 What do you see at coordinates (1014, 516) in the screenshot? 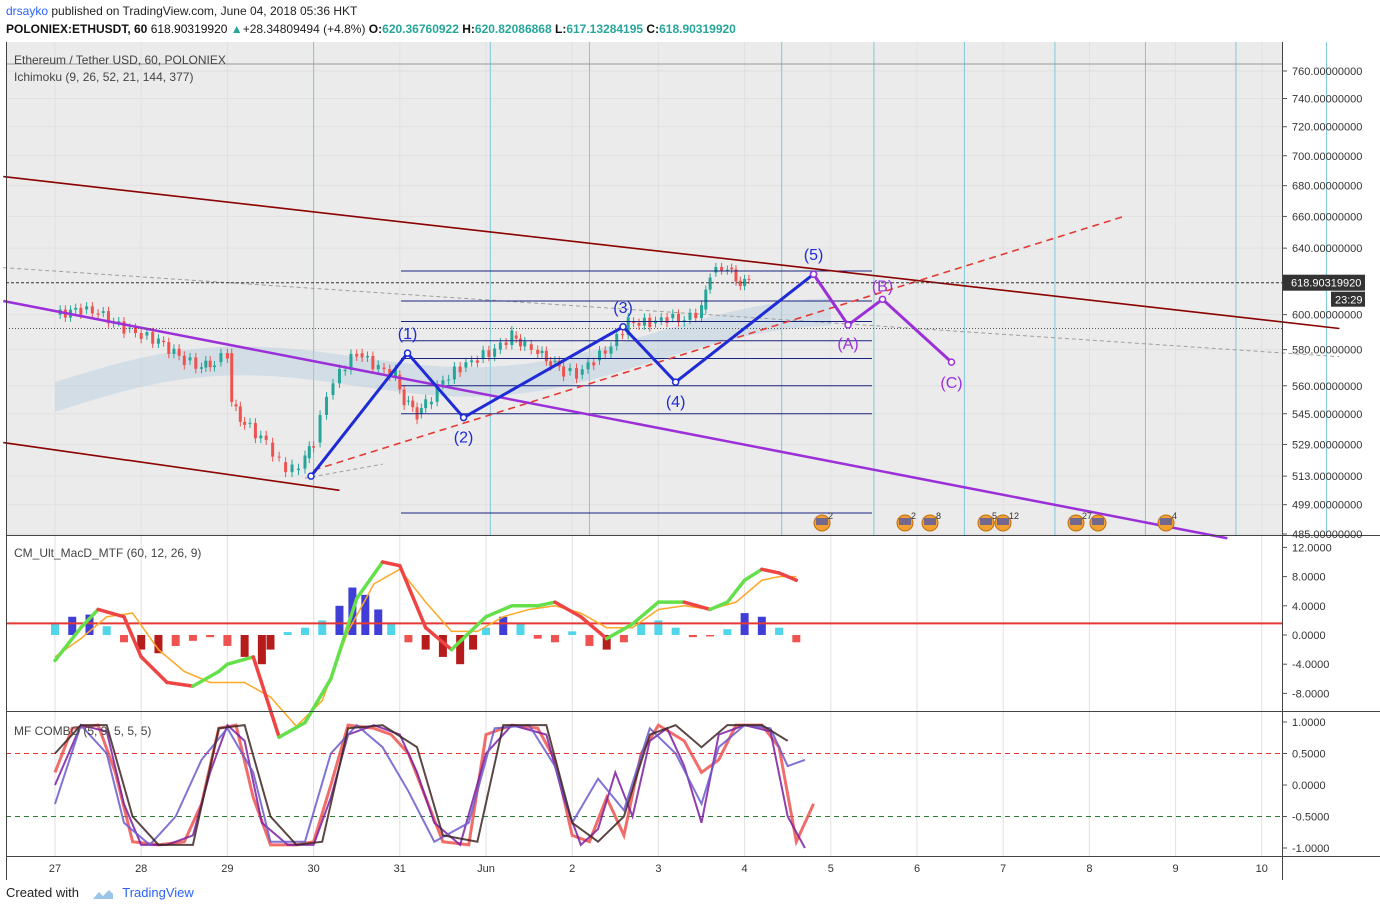
I see `event-count-label: 12` at bounding box center [1014, 516].